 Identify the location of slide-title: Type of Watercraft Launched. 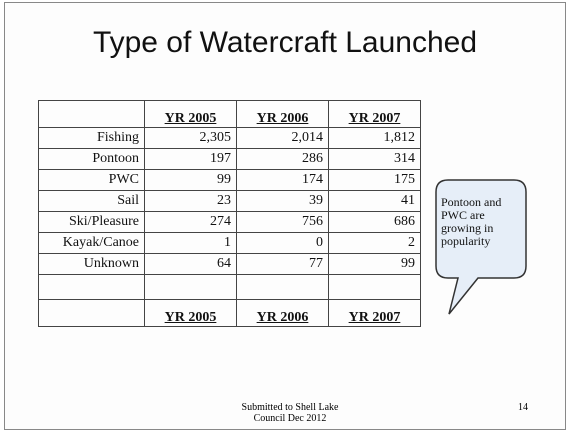
(285, 42).